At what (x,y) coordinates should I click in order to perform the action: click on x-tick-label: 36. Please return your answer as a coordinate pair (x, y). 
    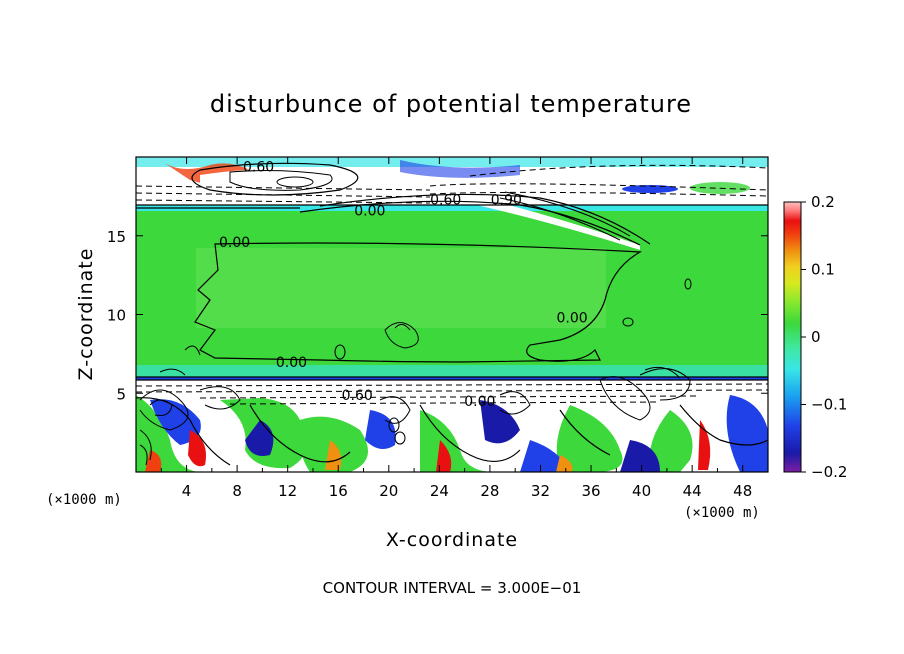
    Looking at the image, I should click on (590, 491).